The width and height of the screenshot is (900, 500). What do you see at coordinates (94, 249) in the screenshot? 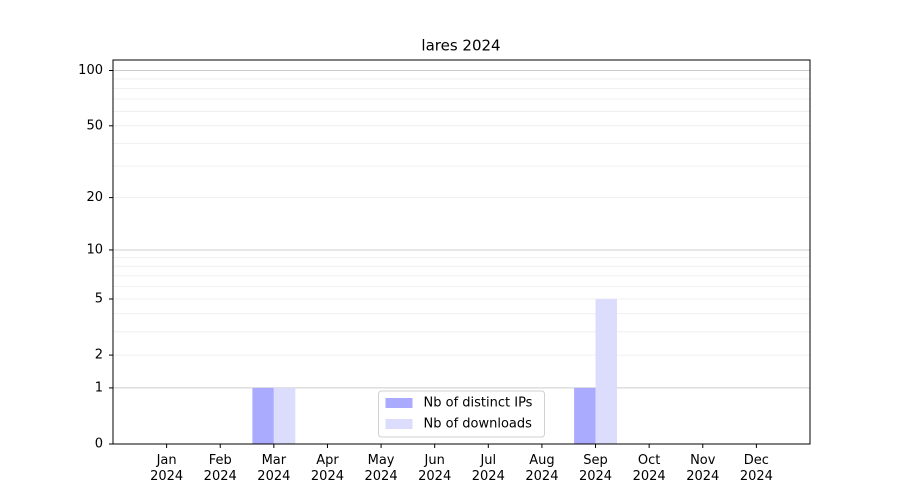
I see `y-tick-label: 10` at bounding box center [94, 249].